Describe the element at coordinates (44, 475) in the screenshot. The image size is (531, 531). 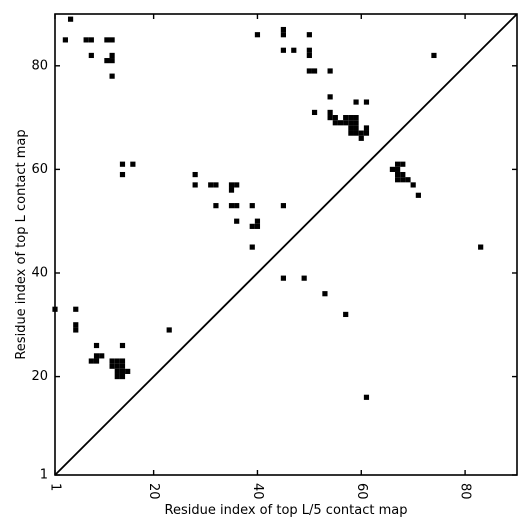
I see `y-tick-label: 1` at that location.